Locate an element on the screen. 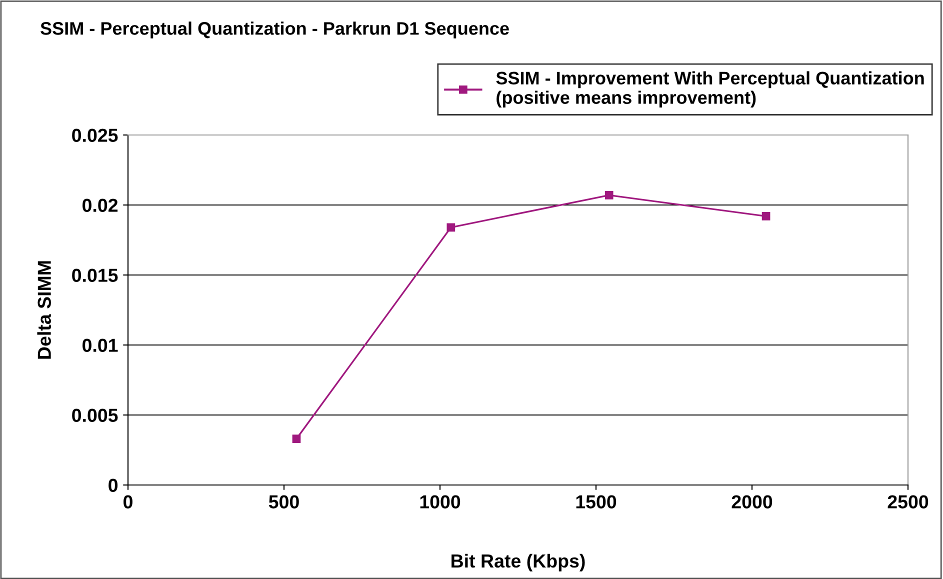 Image resolution: width=943 pixels, height=579 pixels. x-tick-label: 2000 is located at coordinates (752, 501).